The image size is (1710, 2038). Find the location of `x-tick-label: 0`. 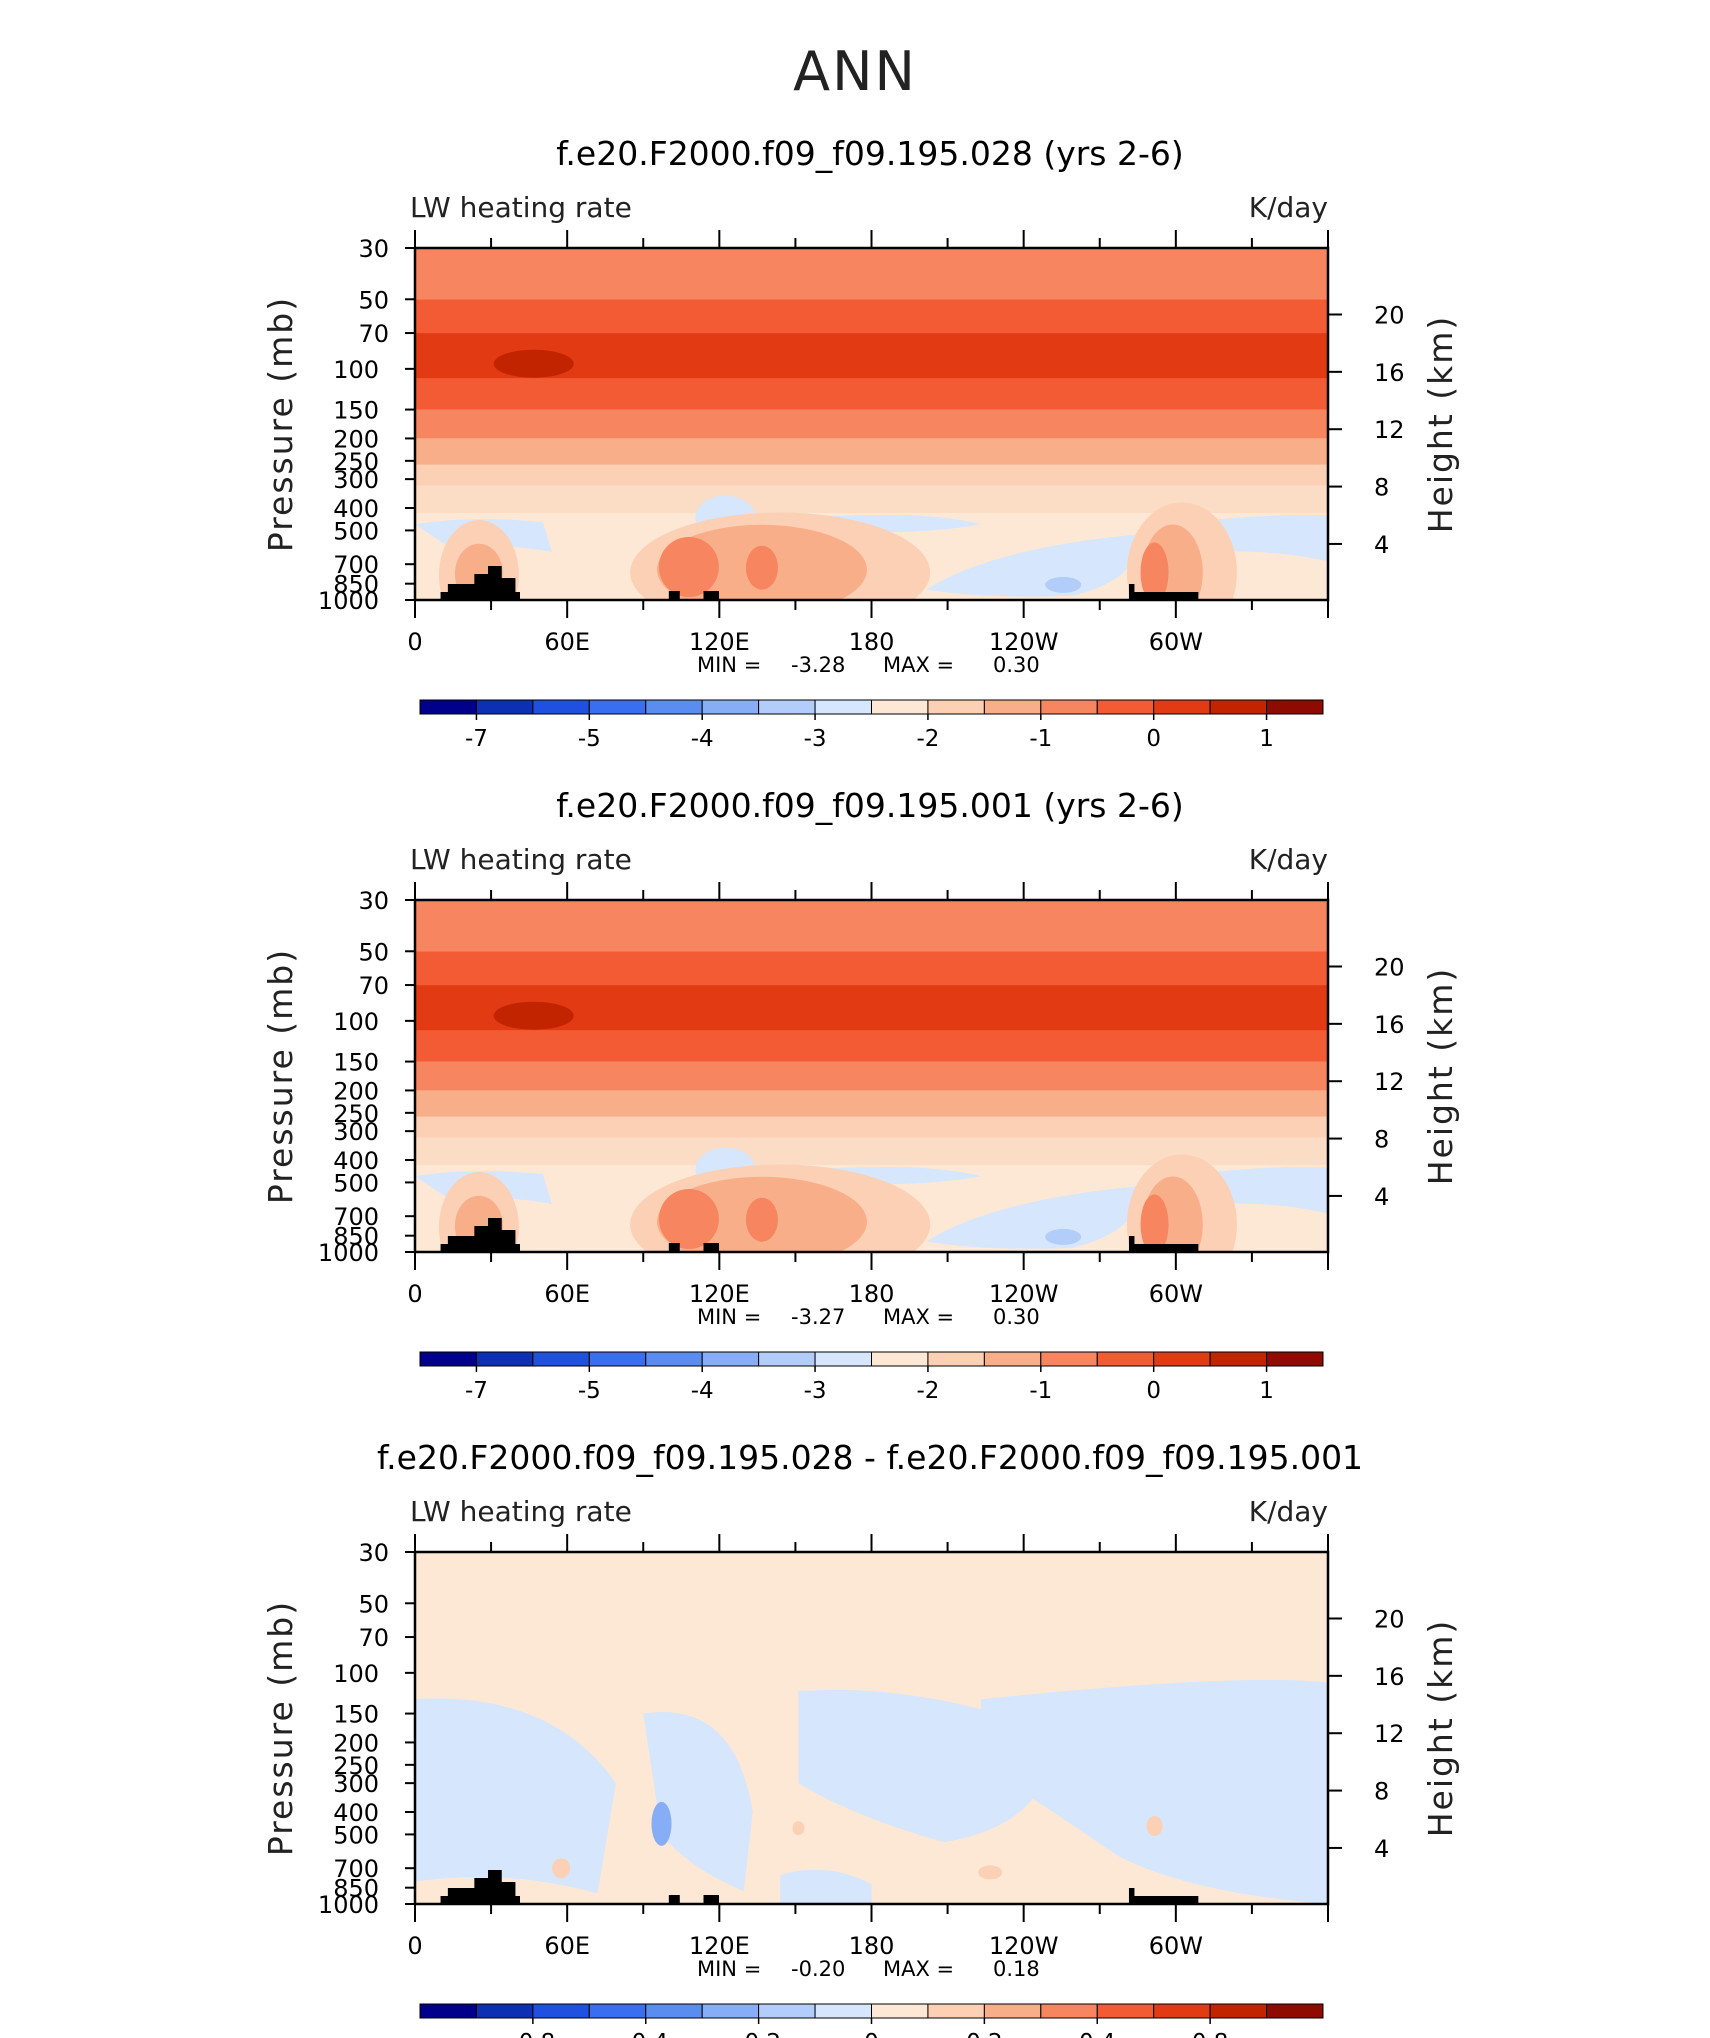

x-tick-label: 0 is located at coordinates (414, 1294).